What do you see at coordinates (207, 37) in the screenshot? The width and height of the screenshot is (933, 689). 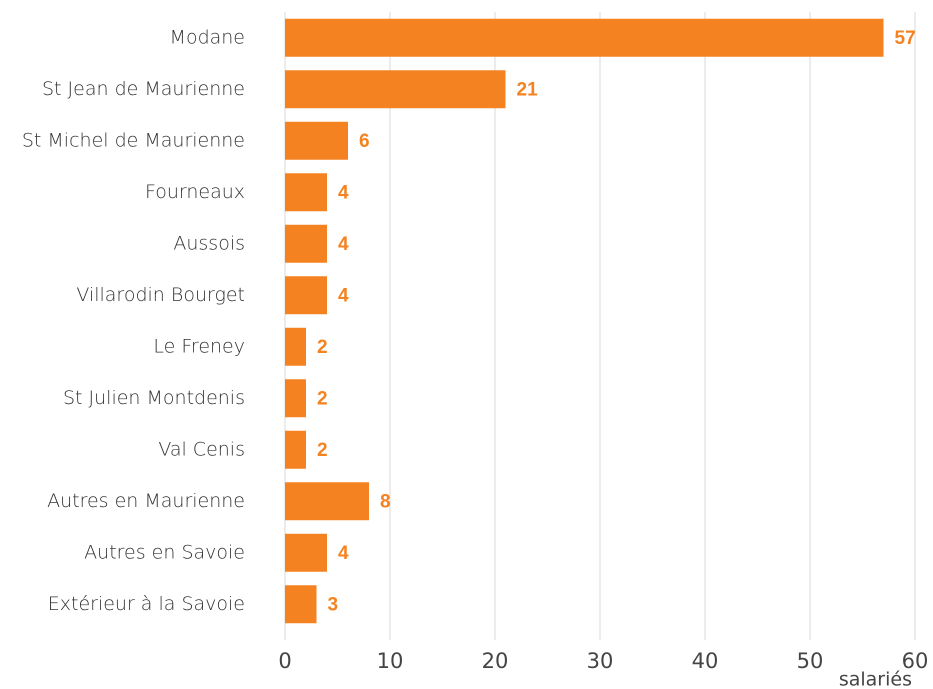 I see `y-tick-label: Modane` at bounding box center [207, 37].